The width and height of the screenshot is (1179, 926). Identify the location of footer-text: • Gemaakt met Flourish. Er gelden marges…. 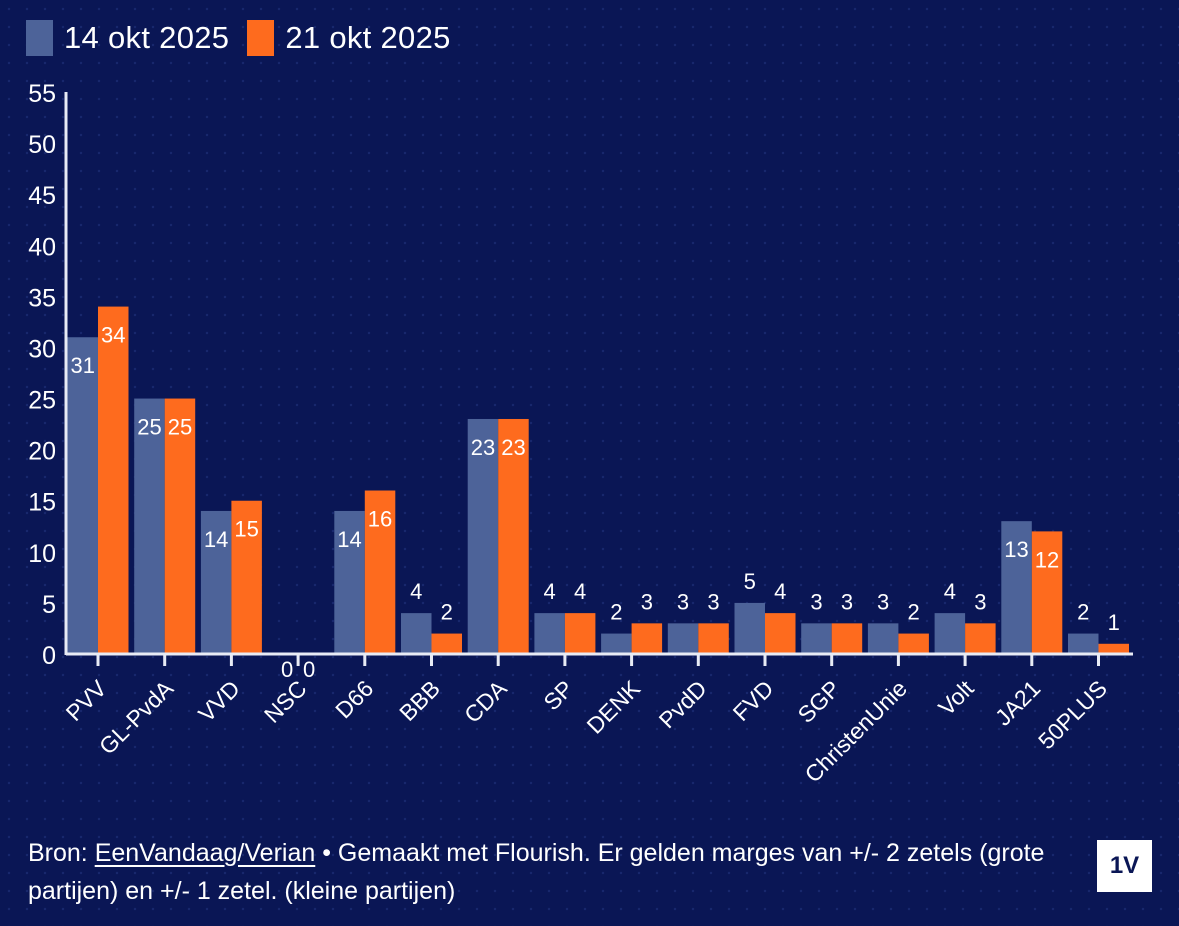
(536, 872).